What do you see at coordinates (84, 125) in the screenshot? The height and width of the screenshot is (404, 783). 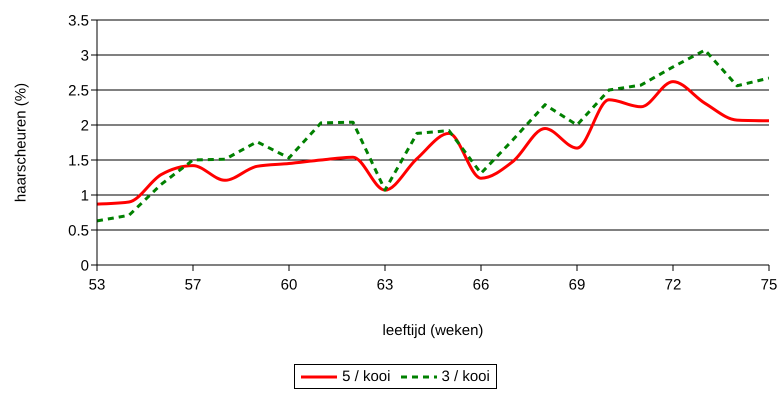 I see `y-tick-label: 2` at bounding box center [84, 125].